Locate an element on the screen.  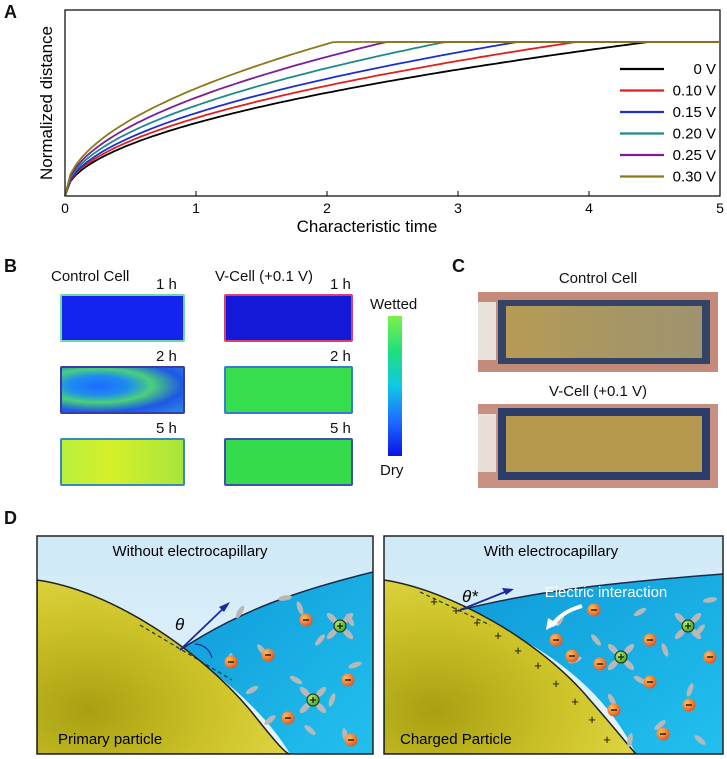
time-label-2h-vcell: 2 h is located at coordinates (340, 356).